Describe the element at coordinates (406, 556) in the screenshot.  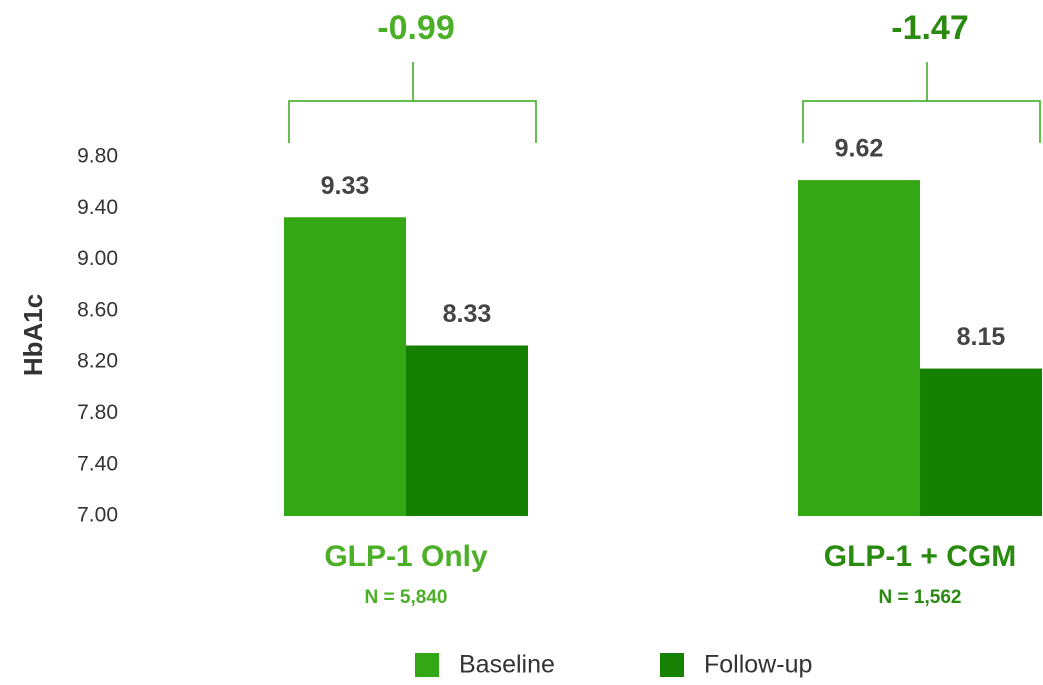
I see `x-tick-label: GLP-1 Only` at that location.